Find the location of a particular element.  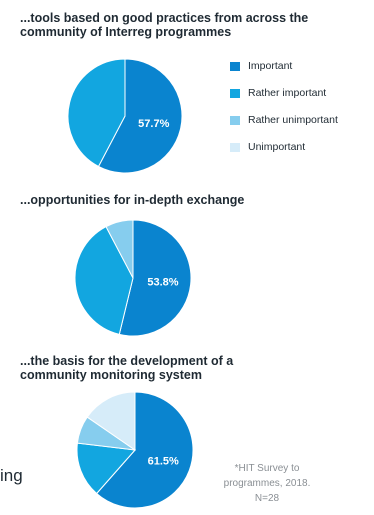

pie-data-label: 53.8% is located at coordinates (162, 283).